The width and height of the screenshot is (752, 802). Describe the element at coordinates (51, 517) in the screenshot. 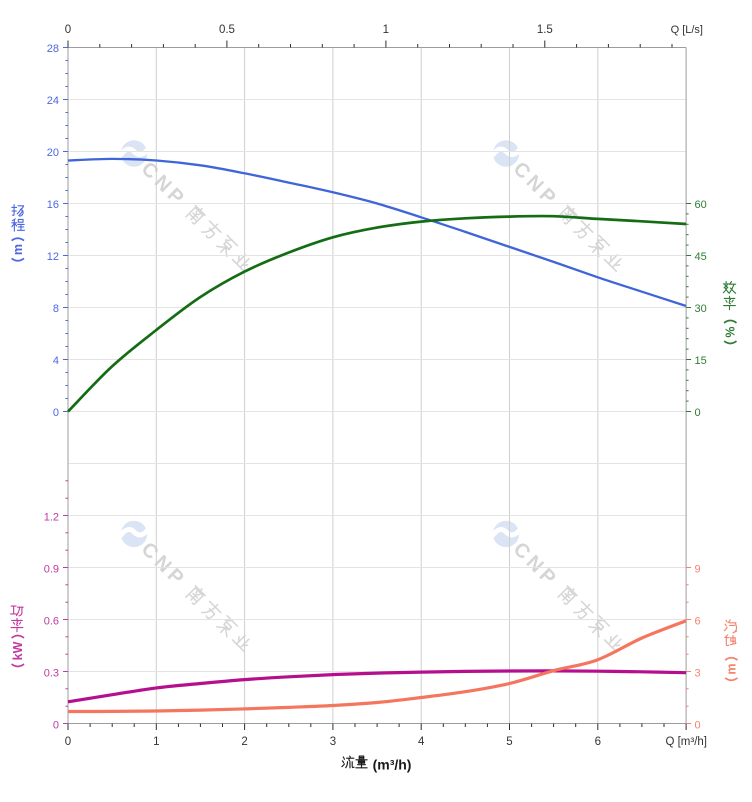

I see `svg-text: 1.2` at that location.